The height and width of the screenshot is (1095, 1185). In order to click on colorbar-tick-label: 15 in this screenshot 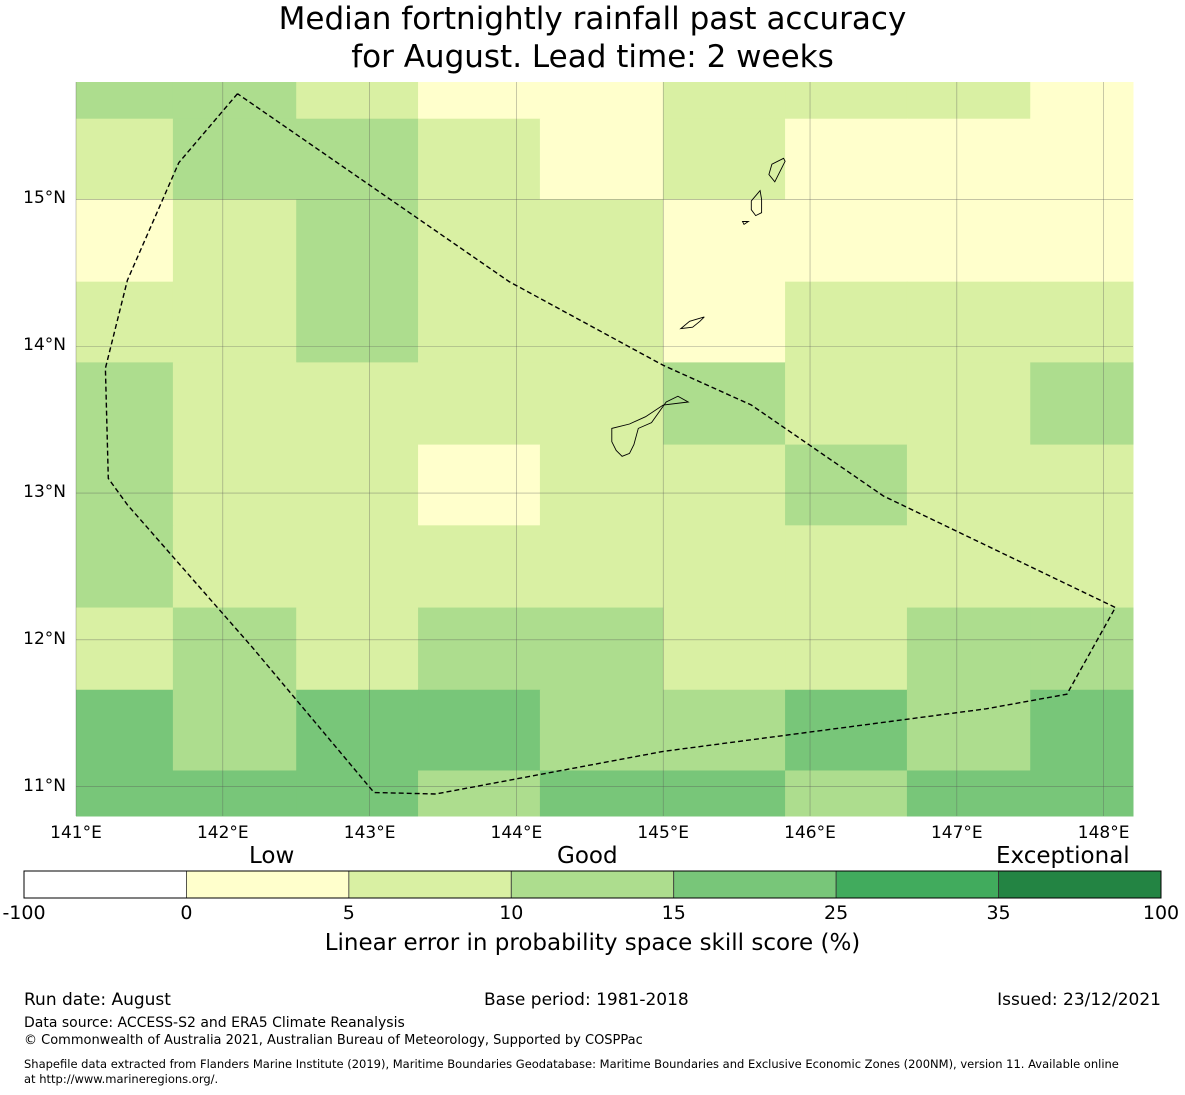, I will do `click(673, 913)`.